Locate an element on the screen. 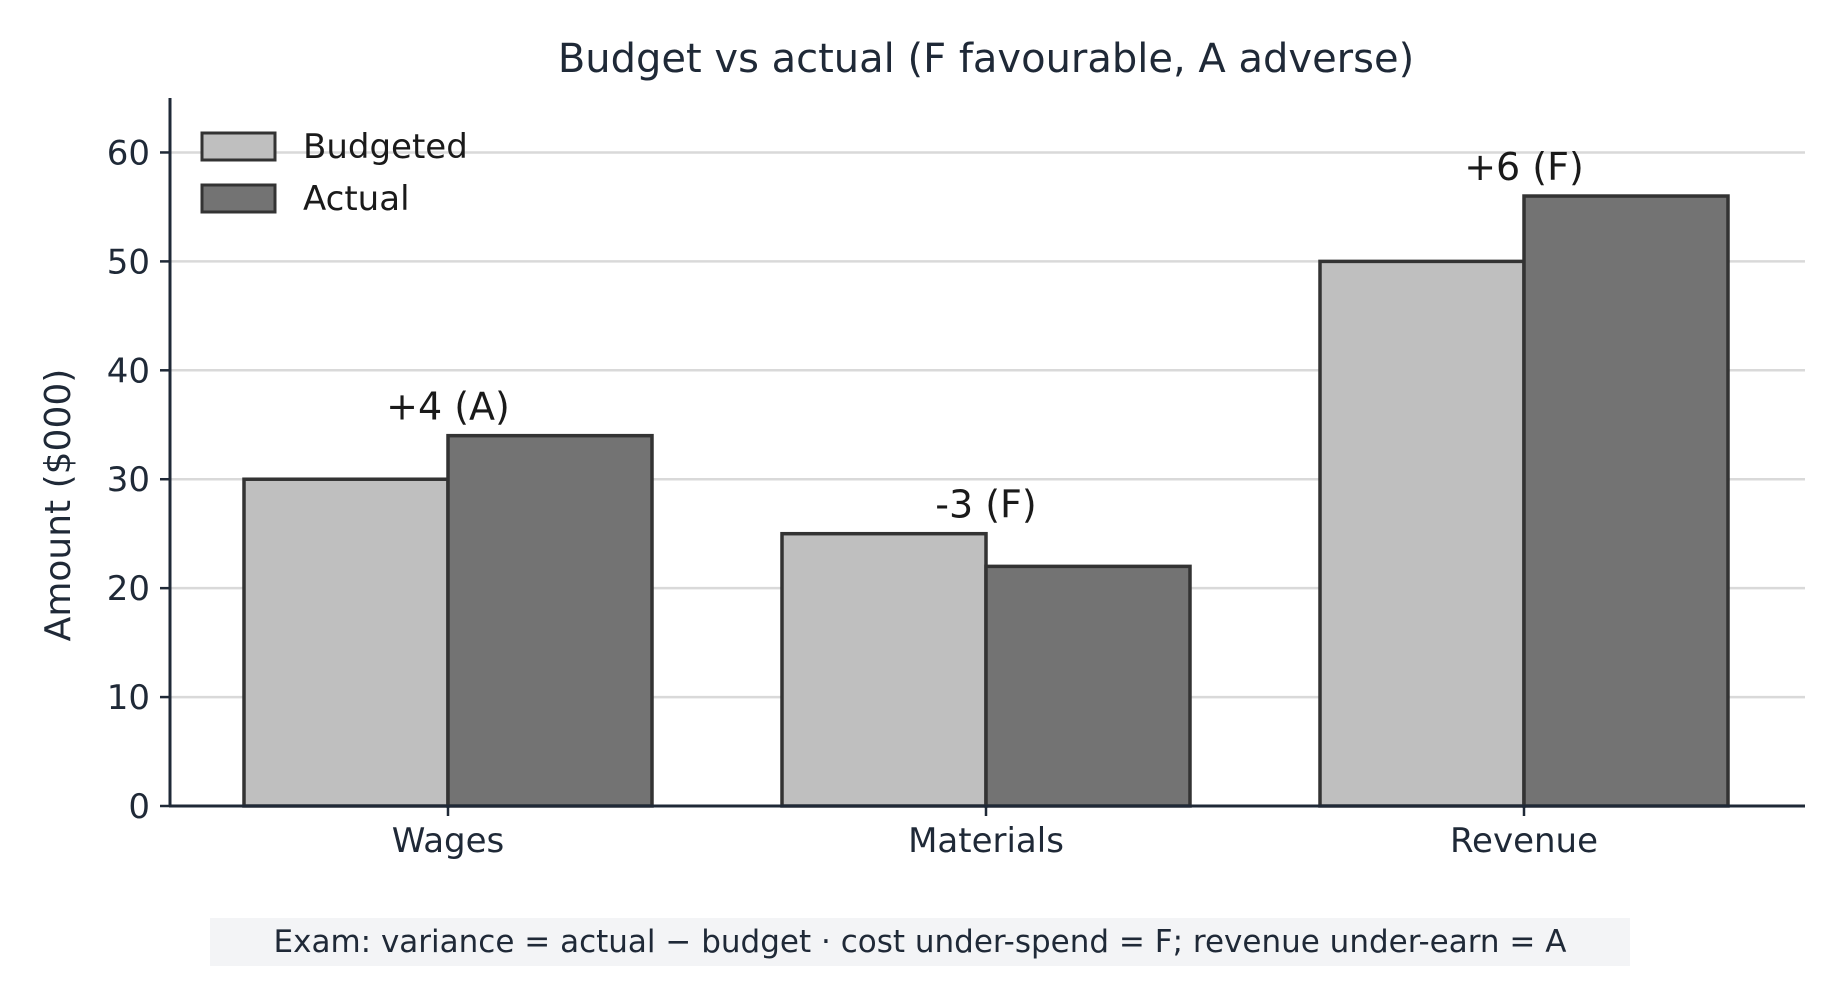  variance-label: -3 (F) is located at coordinates (985, 505).